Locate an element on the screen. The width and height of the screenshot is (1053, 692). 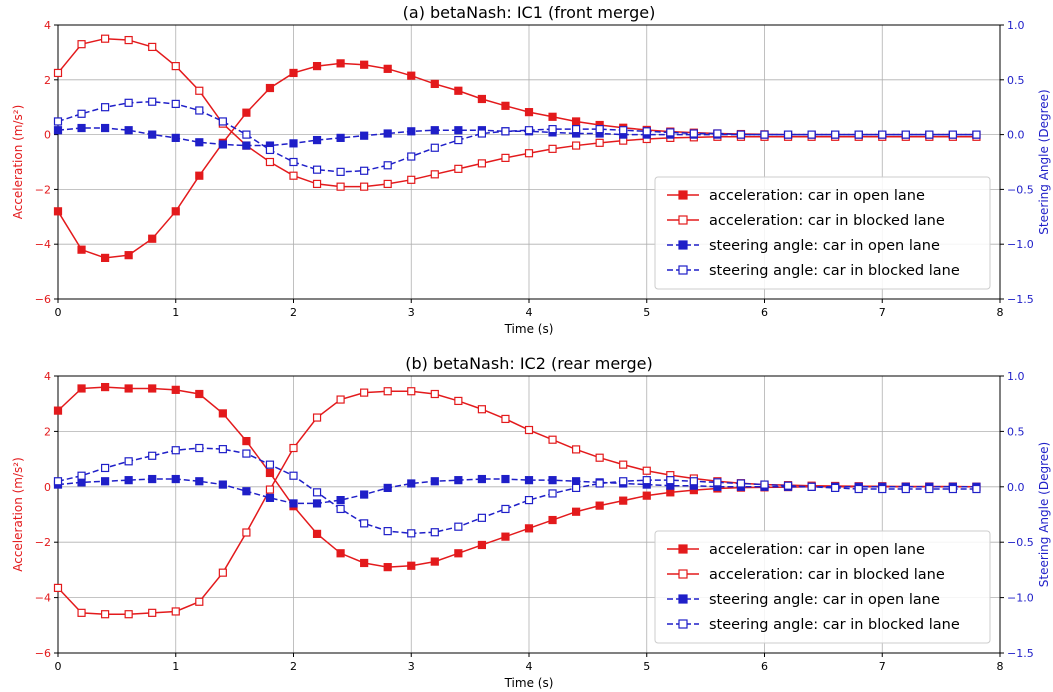
series-line is located at coordinates (517, 491).